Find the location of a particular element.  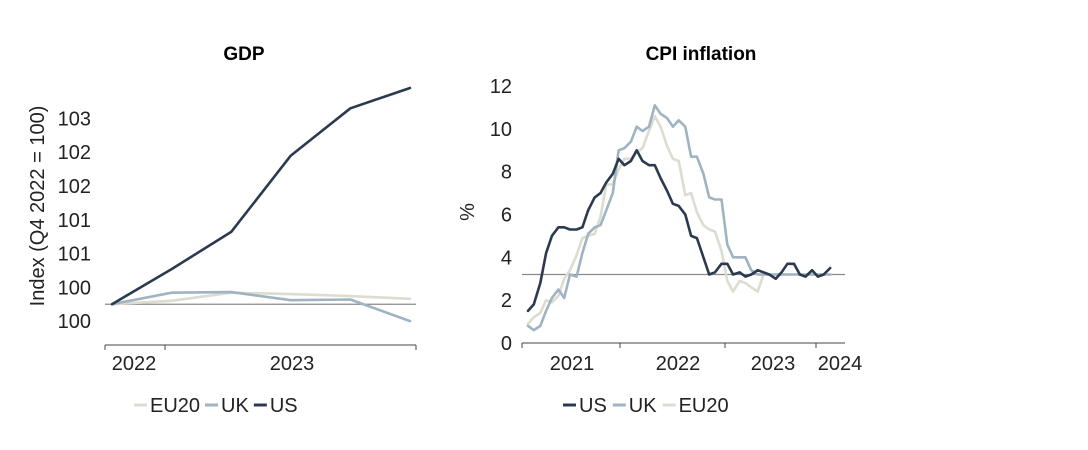

cpi-x-ticks: 2021 2022 2023 2024 is located at coordinates (692, 359).